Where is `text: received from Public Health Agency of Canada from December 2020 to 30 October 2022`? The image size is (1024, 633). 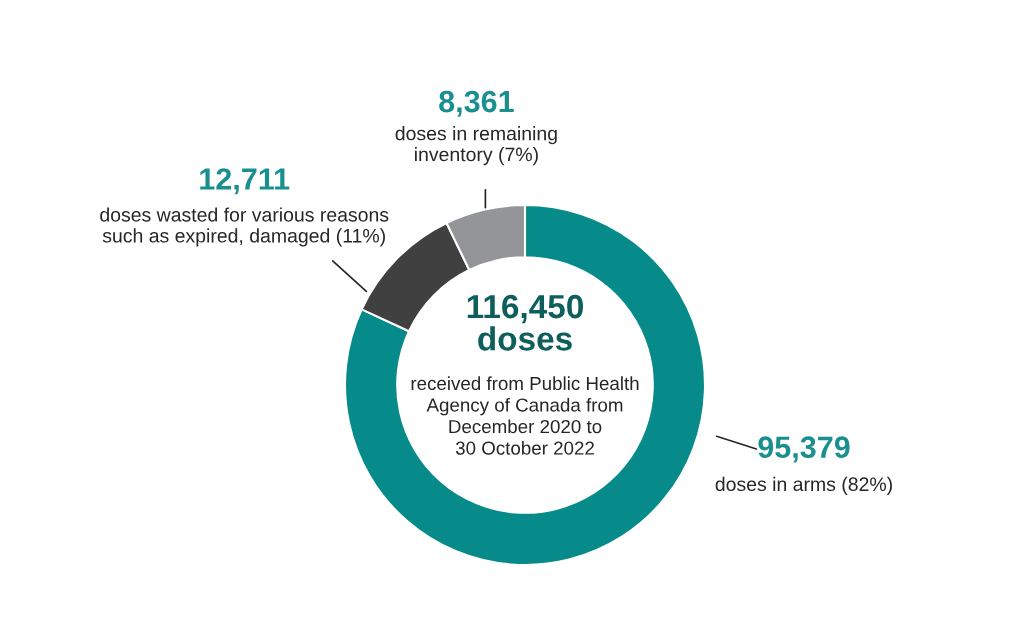
text: received from Public Health Agency of Canada from December 2020 to 30 October 2022 is located at coordinates (525, 415).